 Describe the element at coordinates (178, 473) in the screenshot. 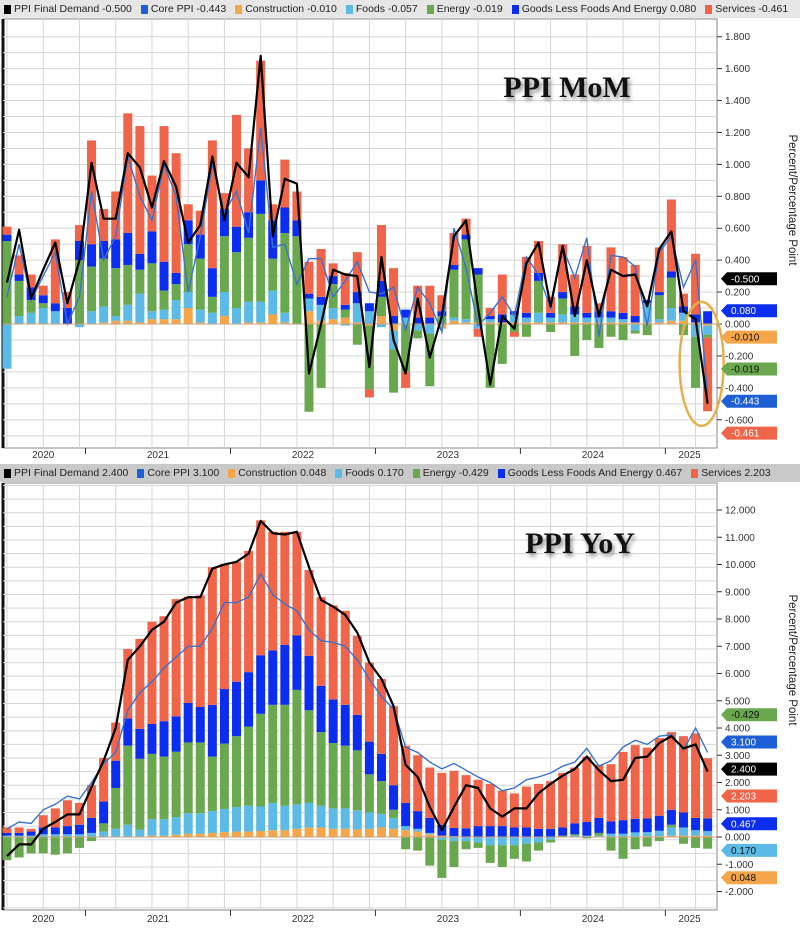

I see `legend-item-core-ppi: Core PPI 3.100` at that location.